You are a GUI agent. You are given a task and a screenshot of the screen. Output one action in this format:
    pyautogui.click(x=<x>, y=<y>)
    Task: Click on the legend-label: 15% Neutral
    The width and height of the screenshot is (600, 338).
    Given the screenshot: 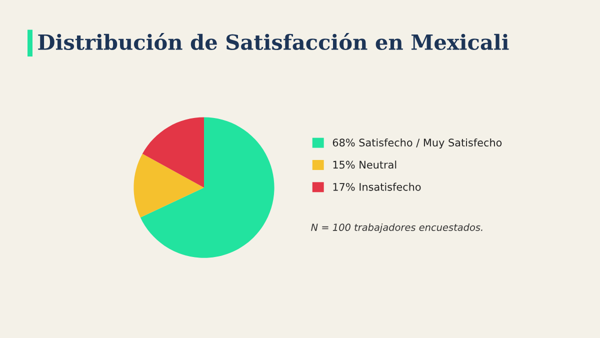 What is the action you would take?
    pyautogui.click(x=364, y=164)
    